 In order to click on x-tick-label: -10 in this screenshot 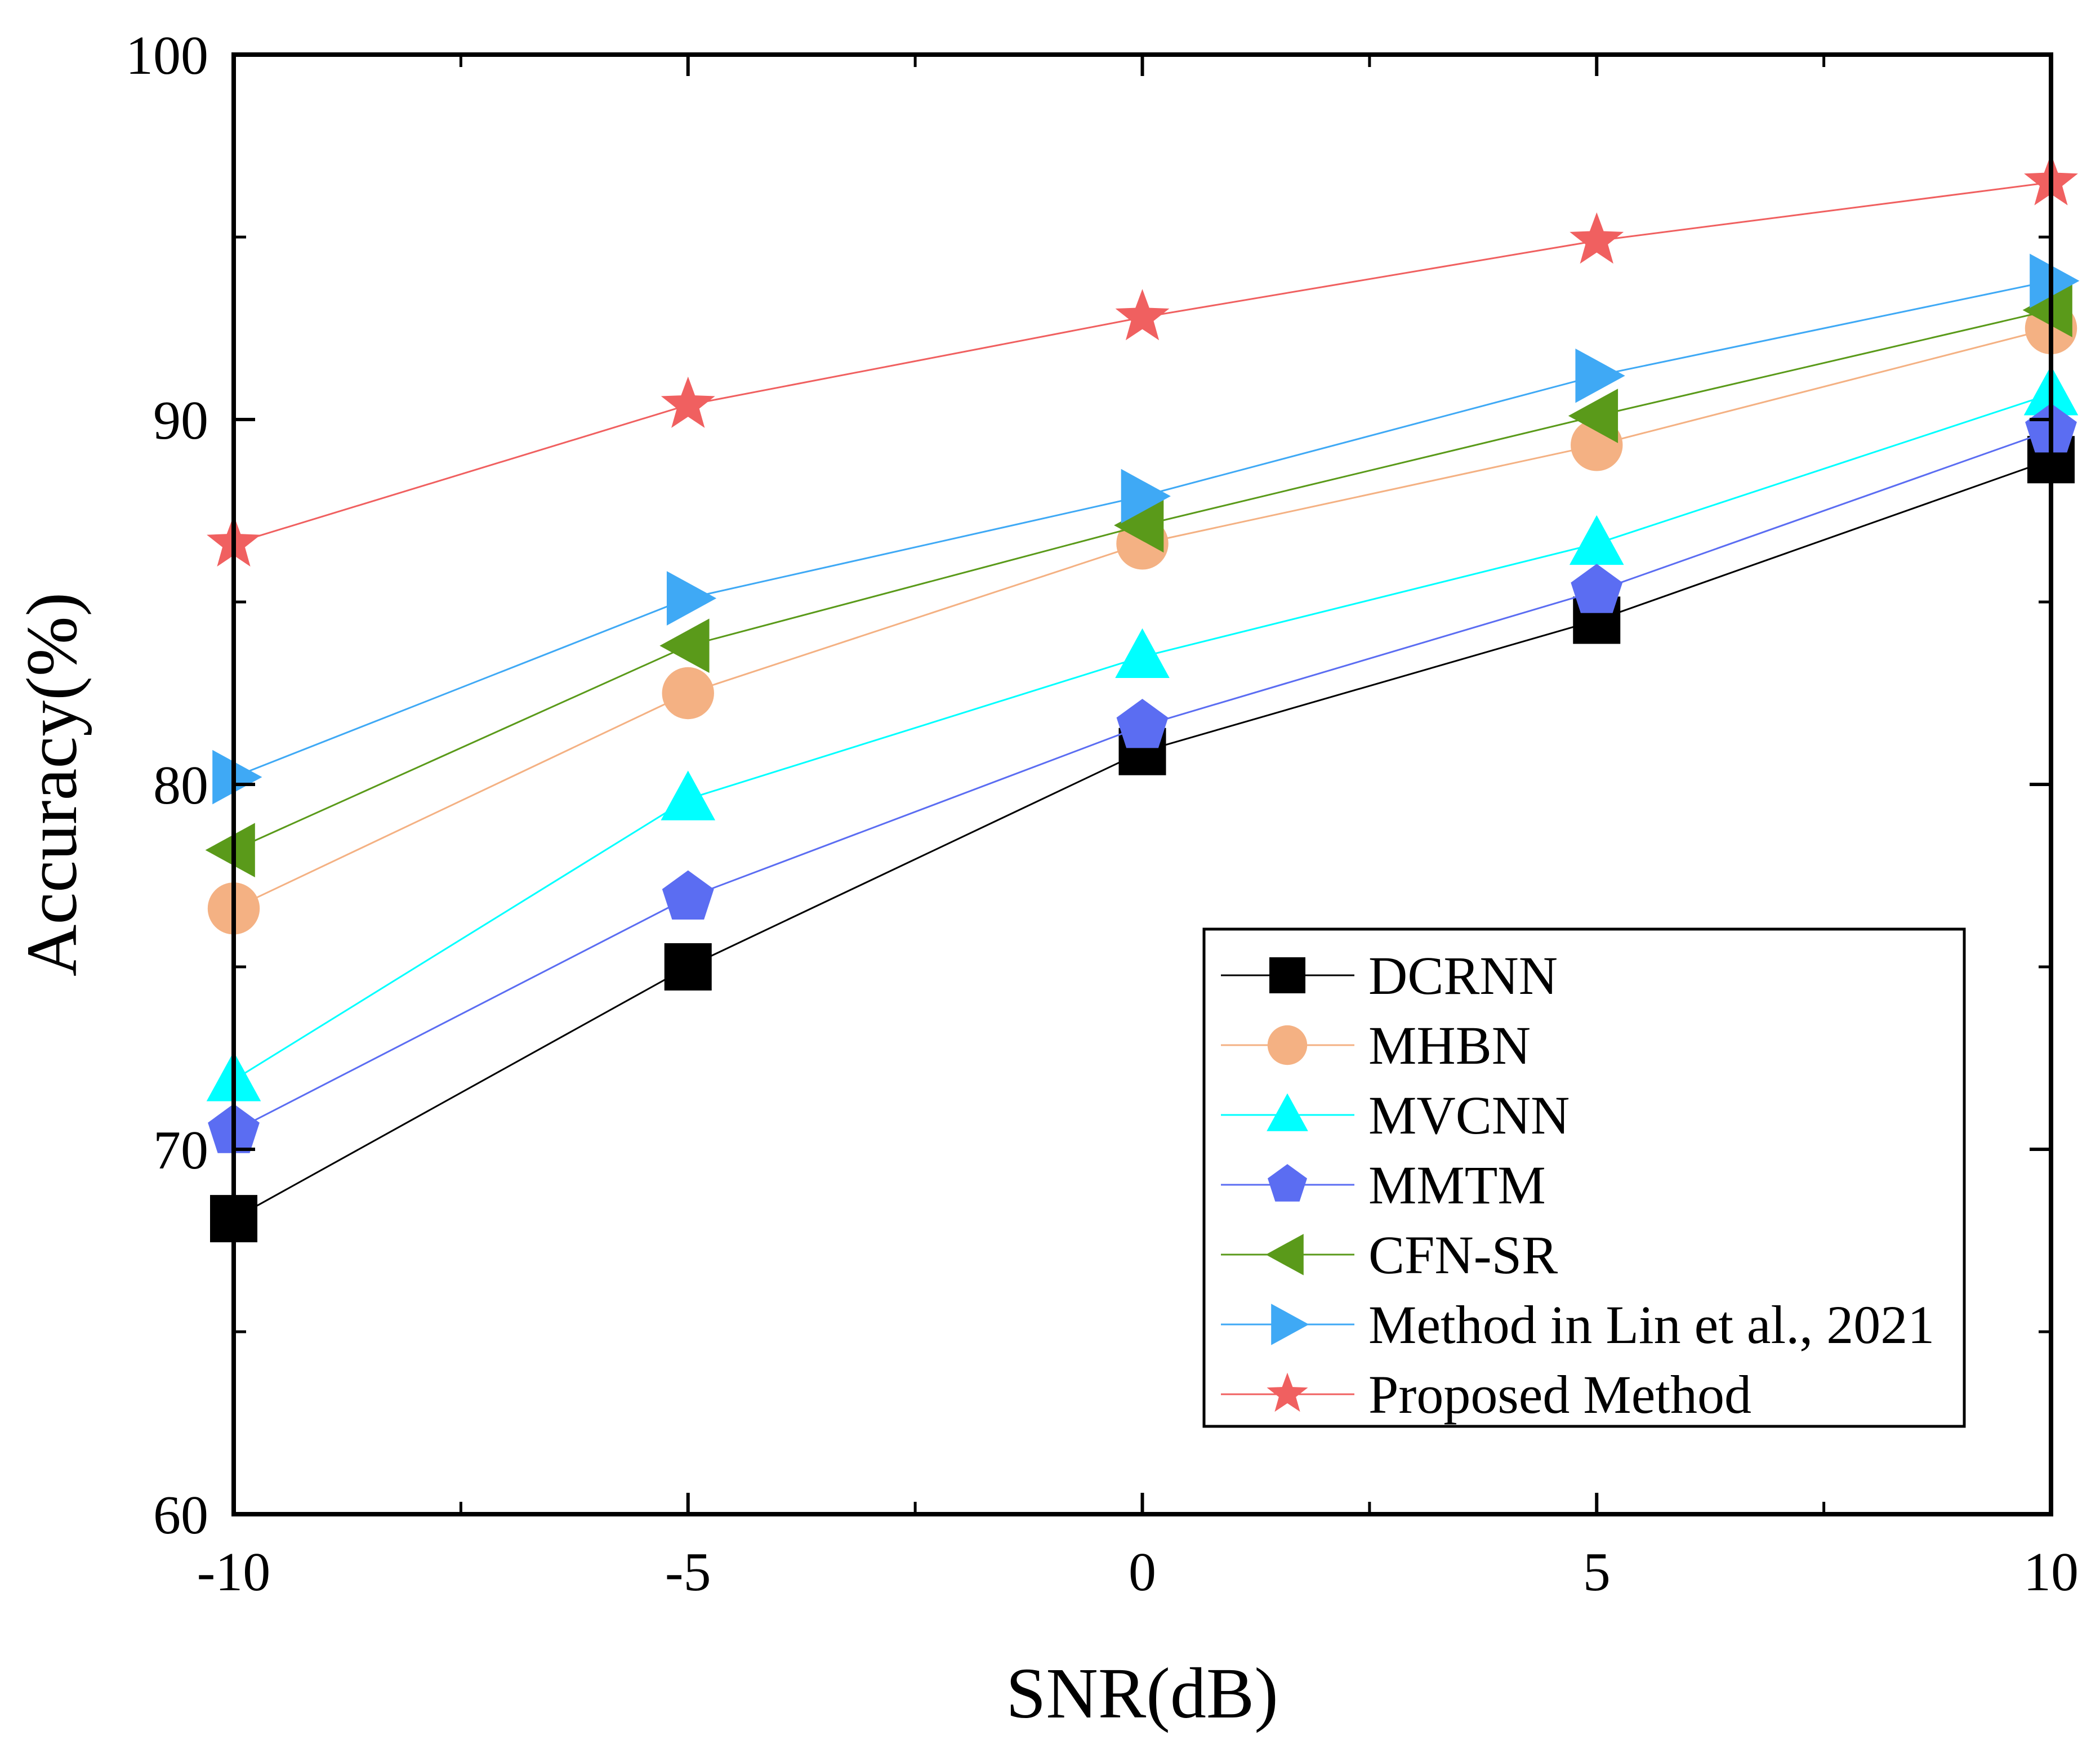, I will do `click(234, 1572)`.